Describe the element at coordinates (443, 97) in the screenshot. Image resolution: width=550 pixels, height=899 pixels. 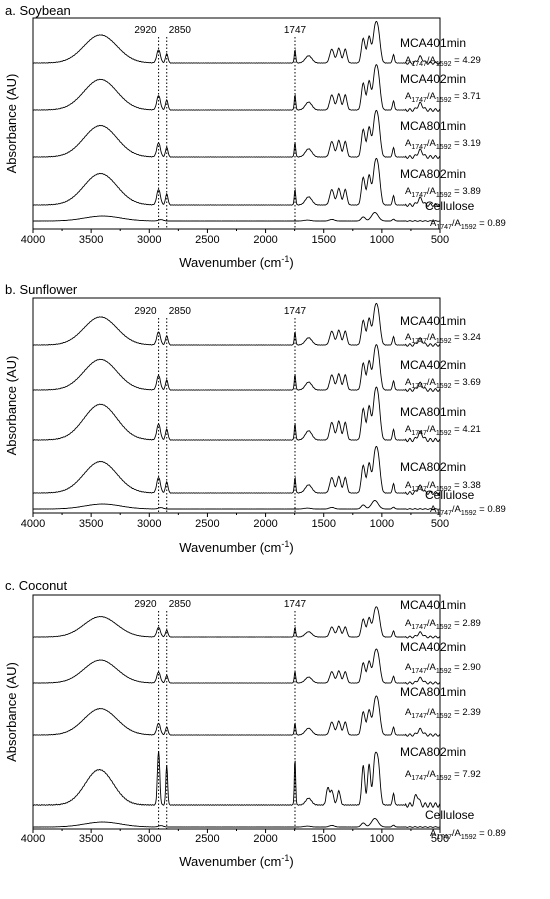
I see `ratio-label: A1747/A1592 = 3.71` at that location.